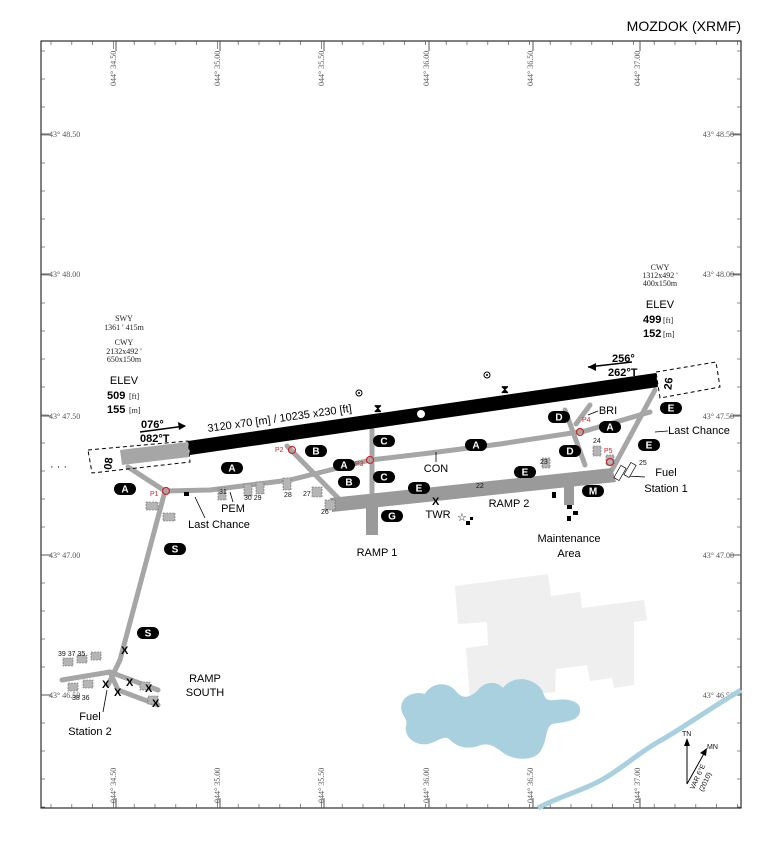  I want to click on built-up-area, so click(551, 637).